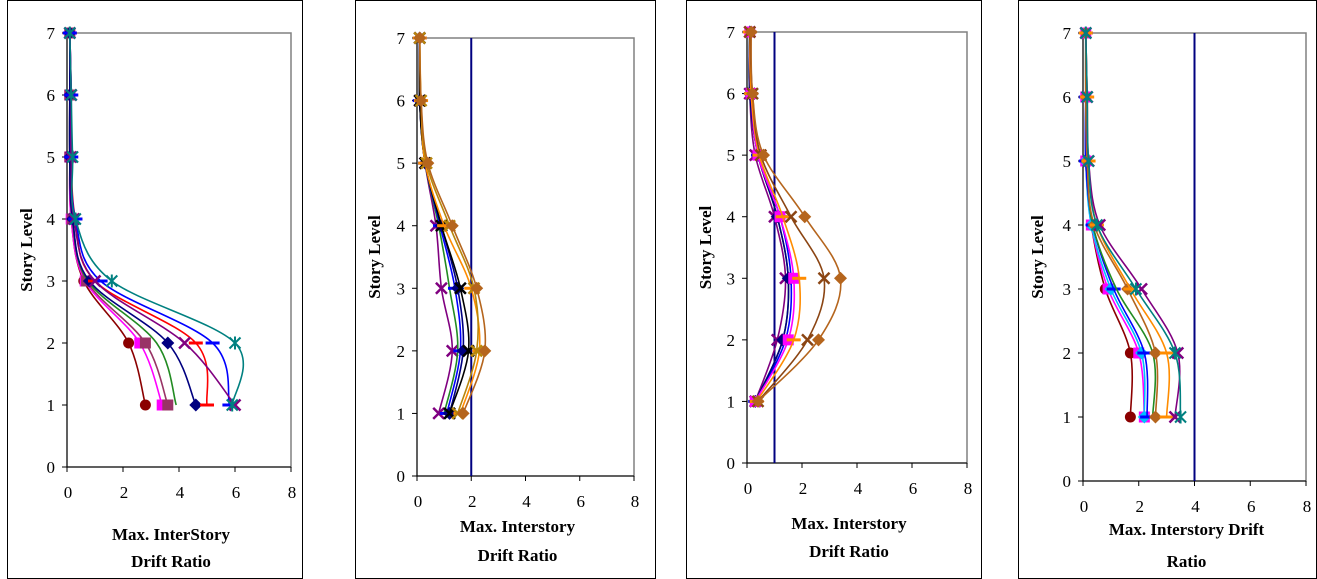  What do you see at coordinates (1187, 561) in the screenshot?
I see `x-axis-label-line-2: Ratio` at bounding box center [1187, 561].